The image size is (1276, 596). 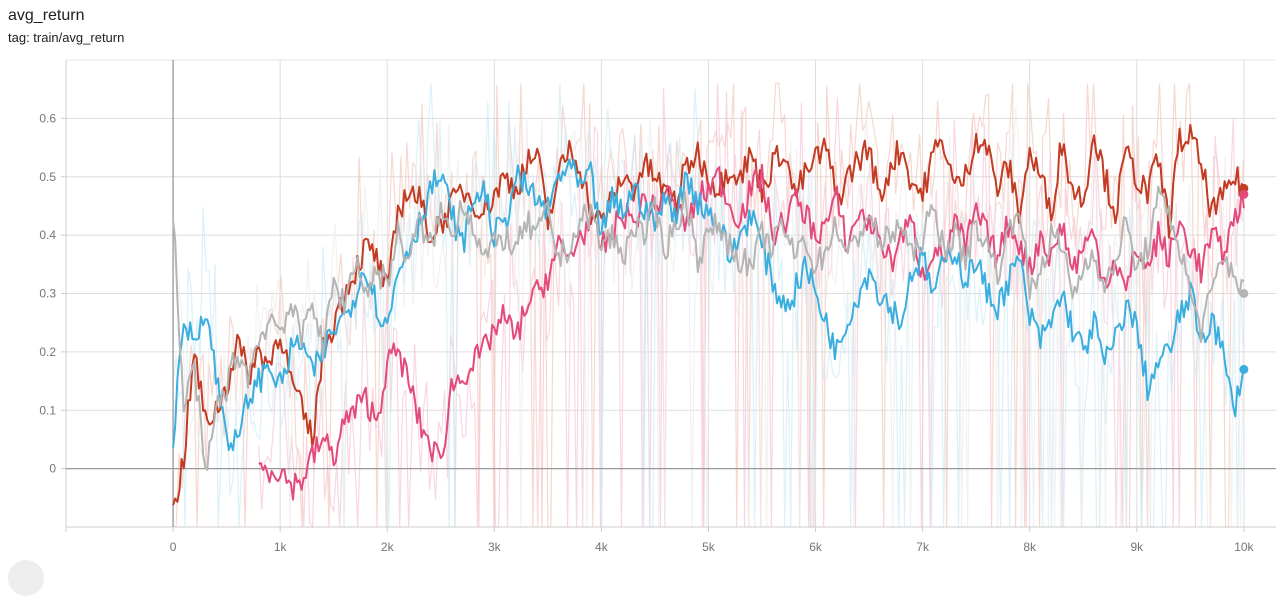 I want to click on x-tick-label: 0, so click(x=173, y=547).